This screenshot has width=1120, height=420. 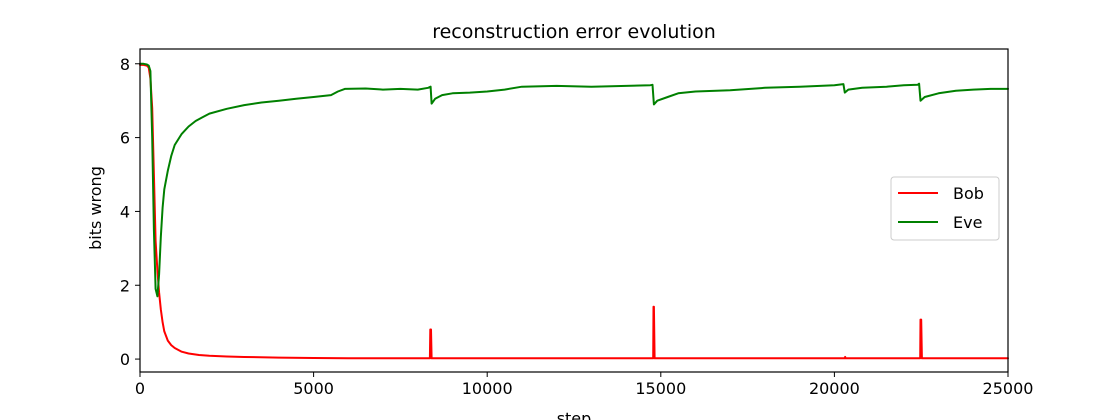 What do you see at coordinates (945, 208) in the screenshot?
I see `legend: Bob Eve` at bounding box center [945, 208].